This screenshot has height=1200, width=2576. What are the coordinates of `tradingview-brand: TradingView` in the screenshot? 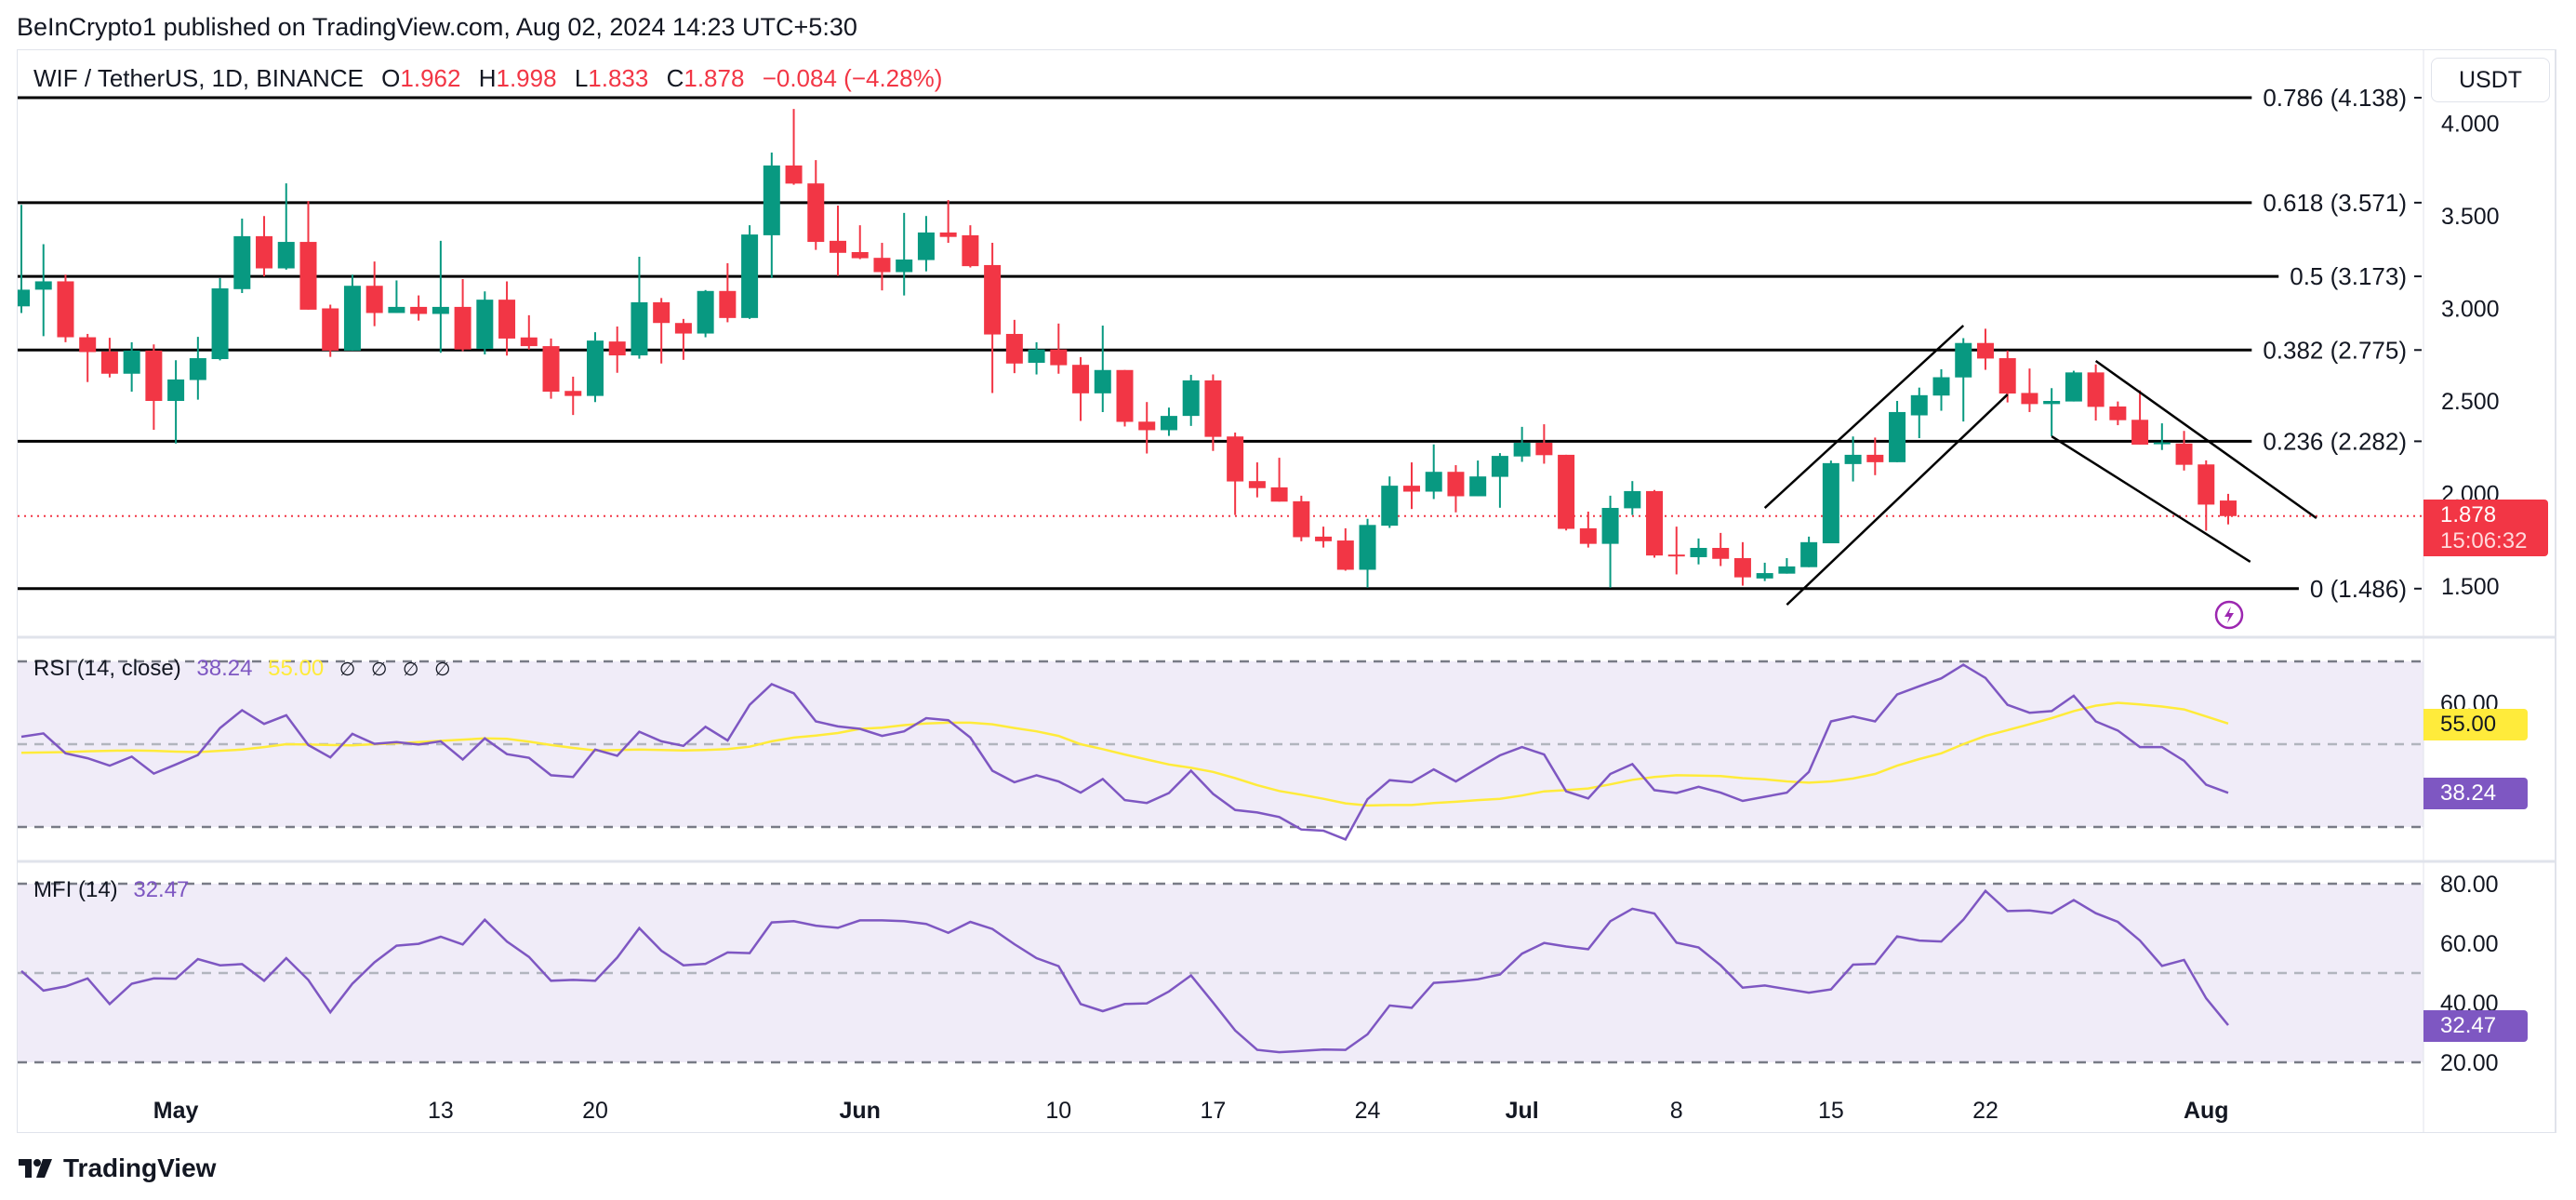 It's located at (117, 1168).